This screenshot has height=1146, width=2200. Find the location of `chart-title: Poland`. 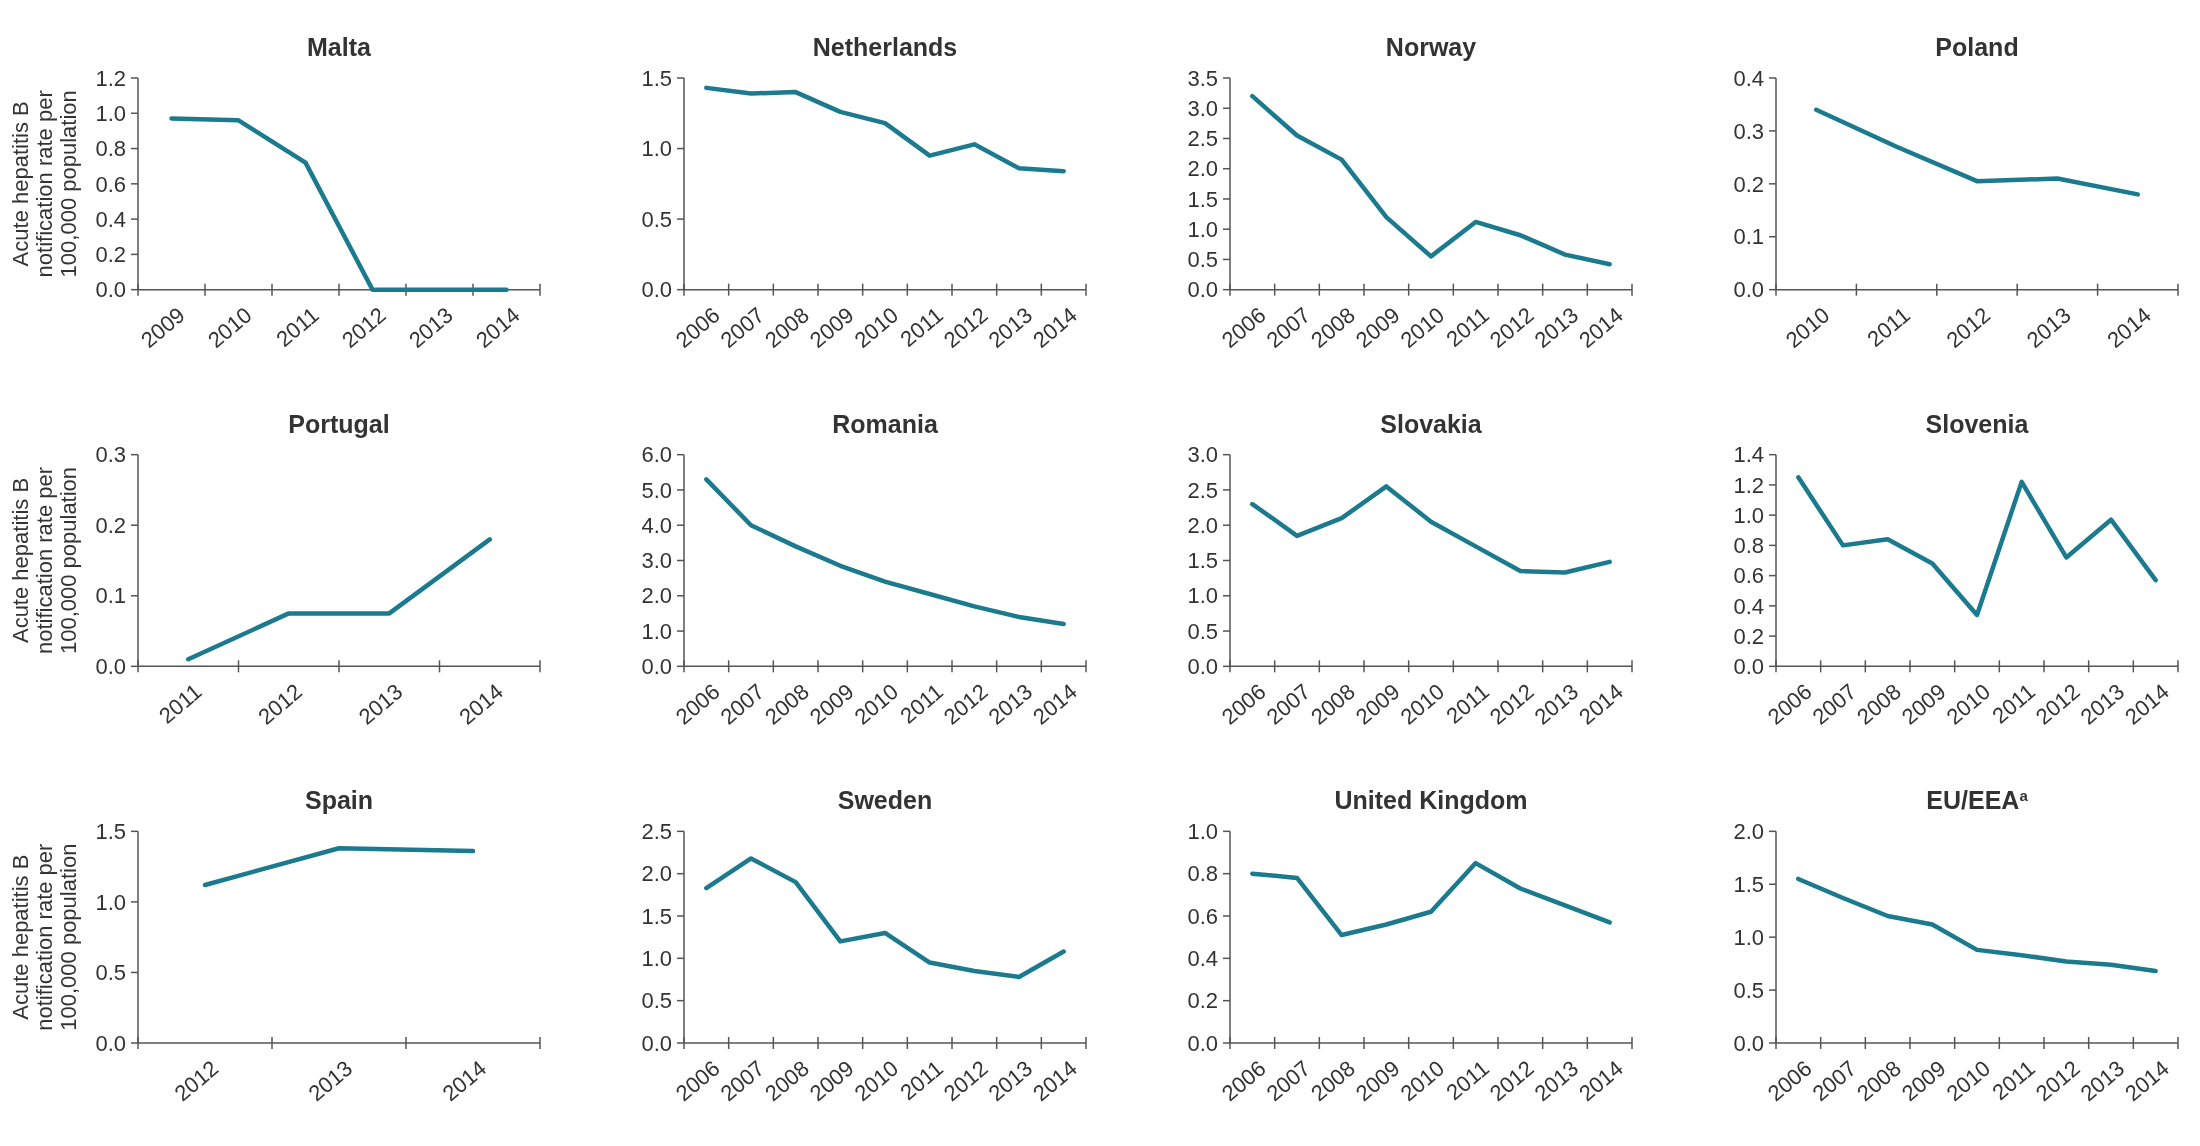

chart-title: Poland is located at coordinates (1977, 47).